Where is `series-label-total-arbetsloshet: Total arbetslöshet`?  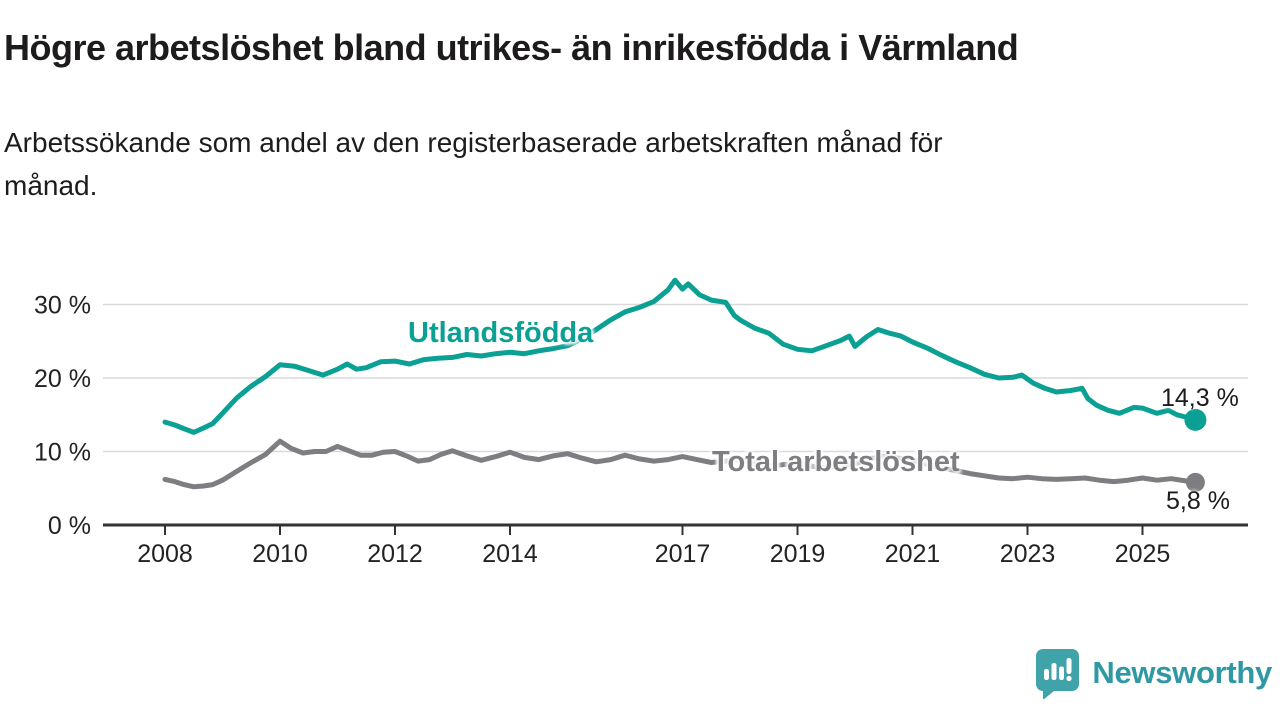
series-label-total-arbetsloshet: Total arbetslöshet is located at coordinates (836, 462).